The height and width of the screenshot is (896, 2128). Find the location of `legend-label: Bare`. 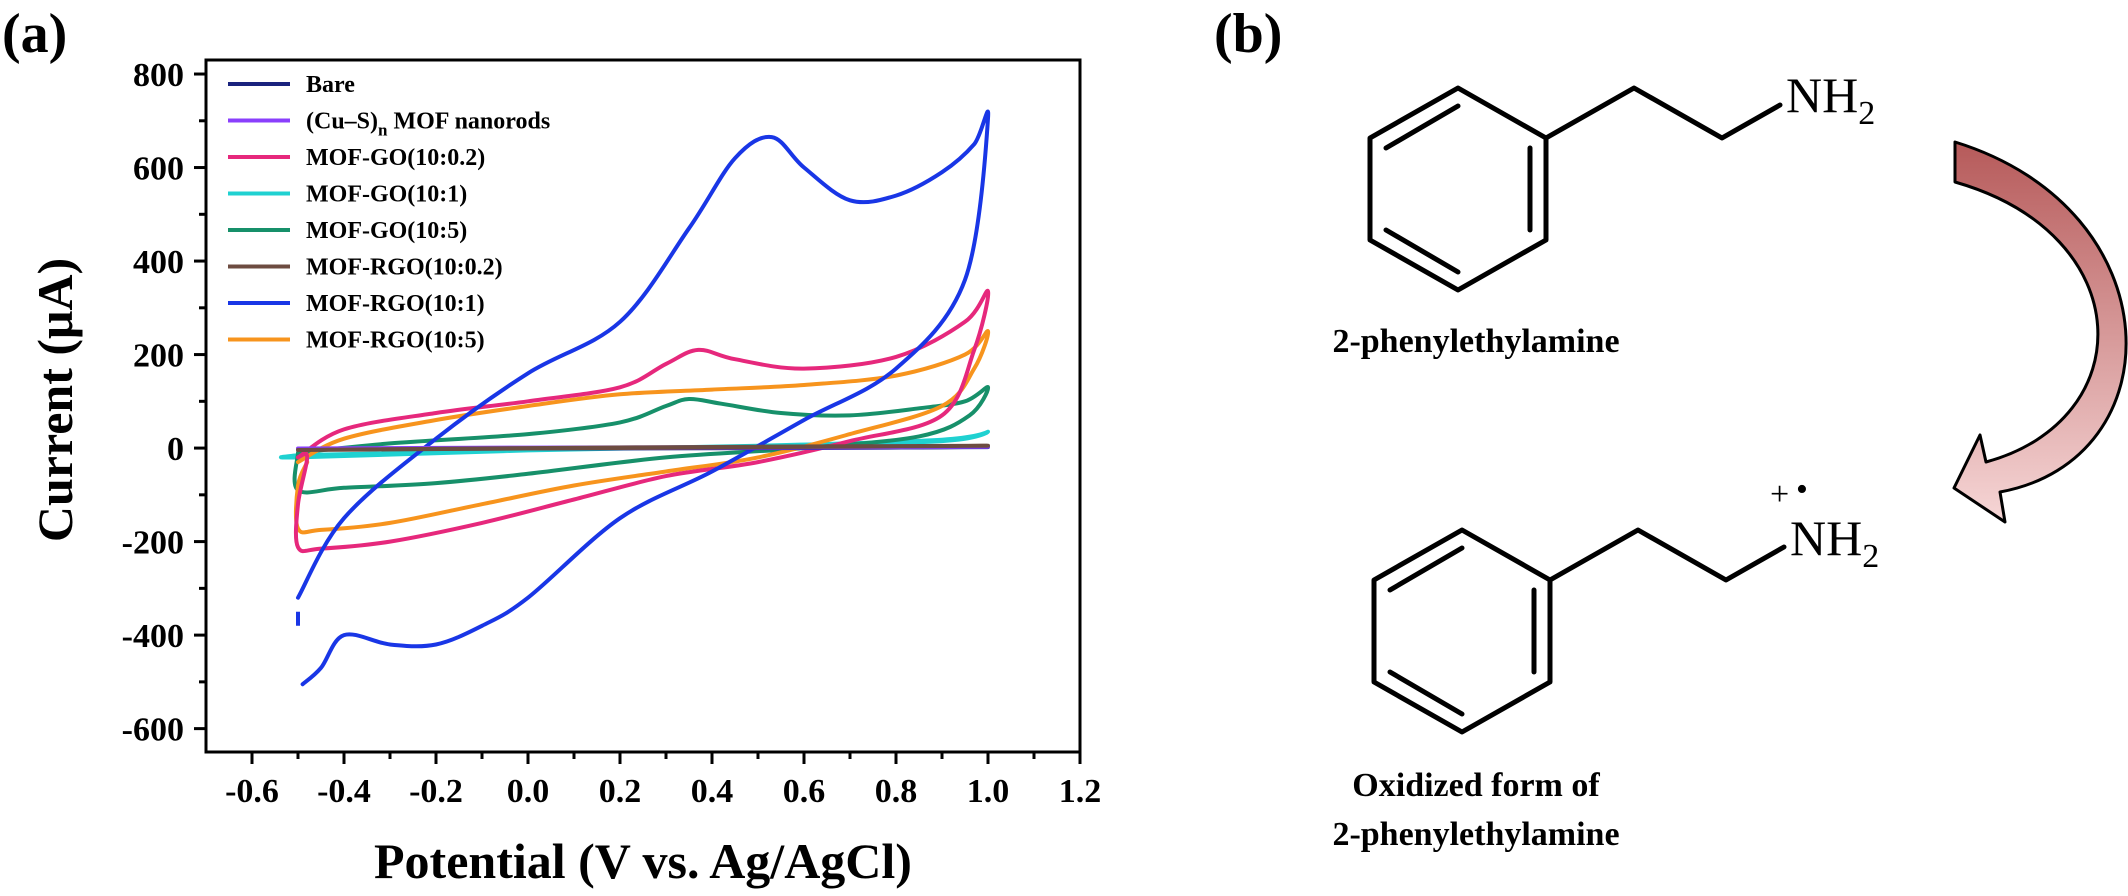

legend-label: Bare is located at coordinates (330, 85).